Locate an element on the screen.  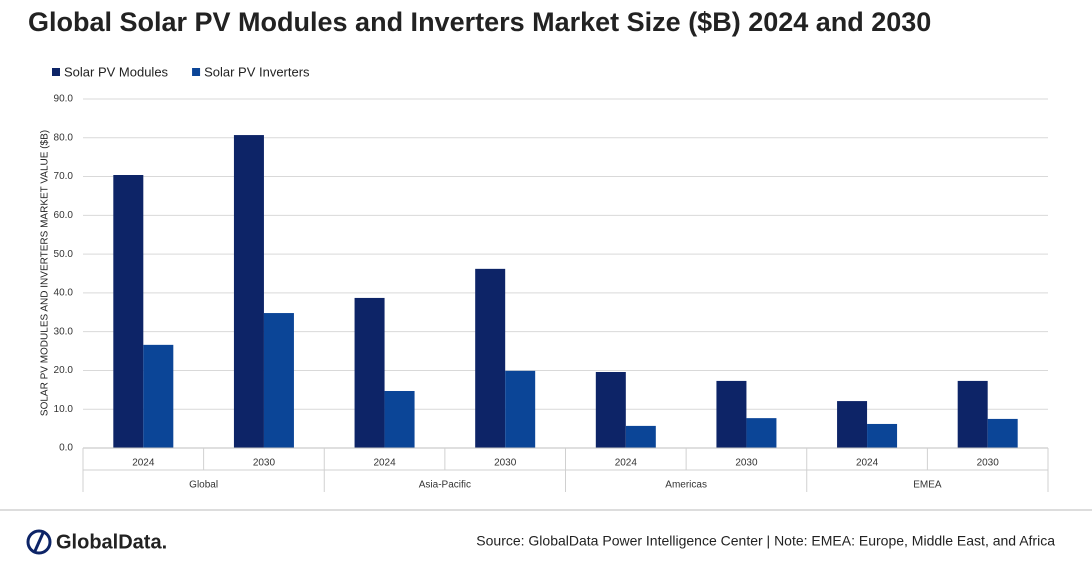
y-tick-label: 60.0 is located at coordinates (64, 215).